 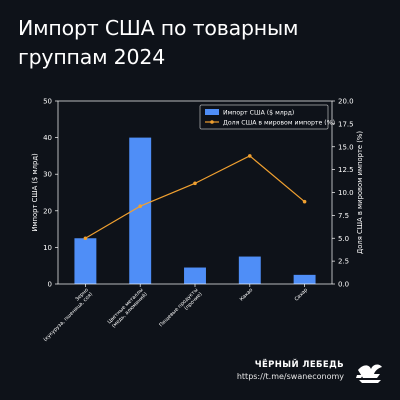 What do you see at coordinates (369, 373) in the screenshot?
I see `swan-logo-icon` at bounding box center [369, 373].